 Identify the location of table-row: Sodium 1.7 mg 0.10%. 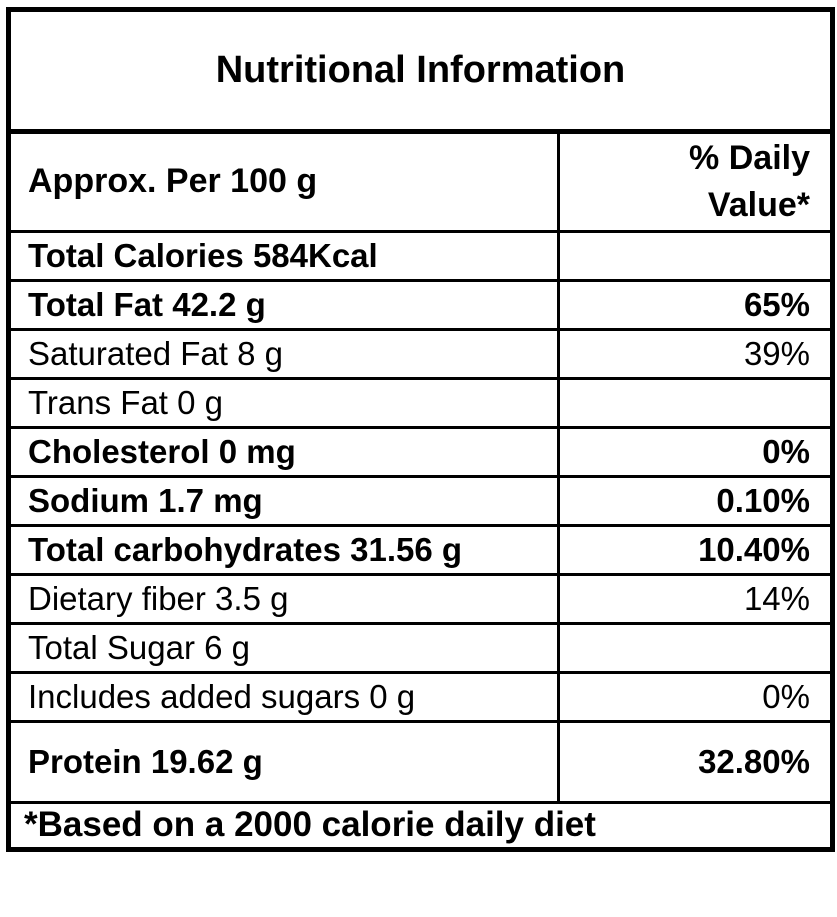
(420, 500).